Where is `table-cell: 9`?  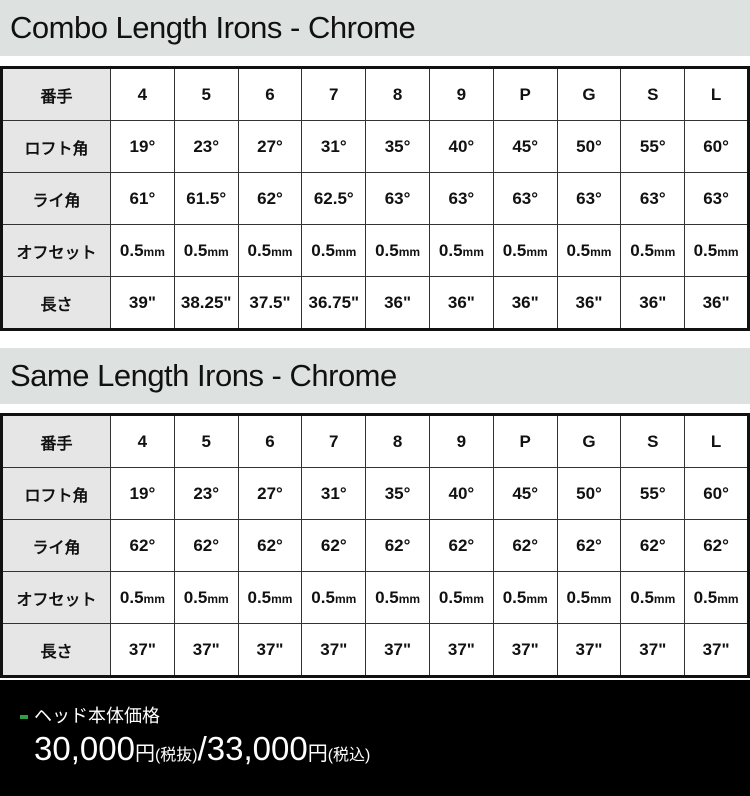
table-cell: 9 is located at coordinates (461, 94).